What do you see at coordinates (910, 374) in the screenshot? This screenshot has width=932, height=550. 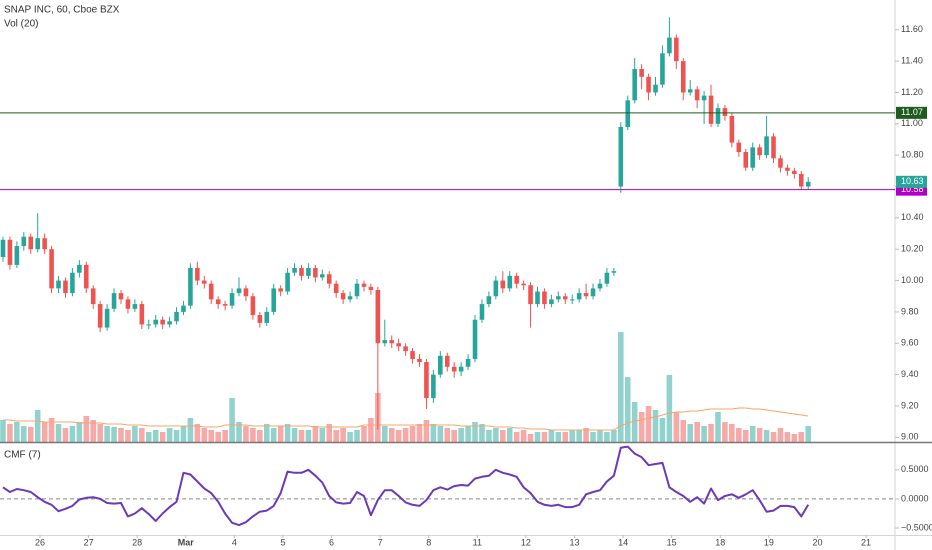 I see `y-tick-label: 9.40` at bounding box center [910, 374].